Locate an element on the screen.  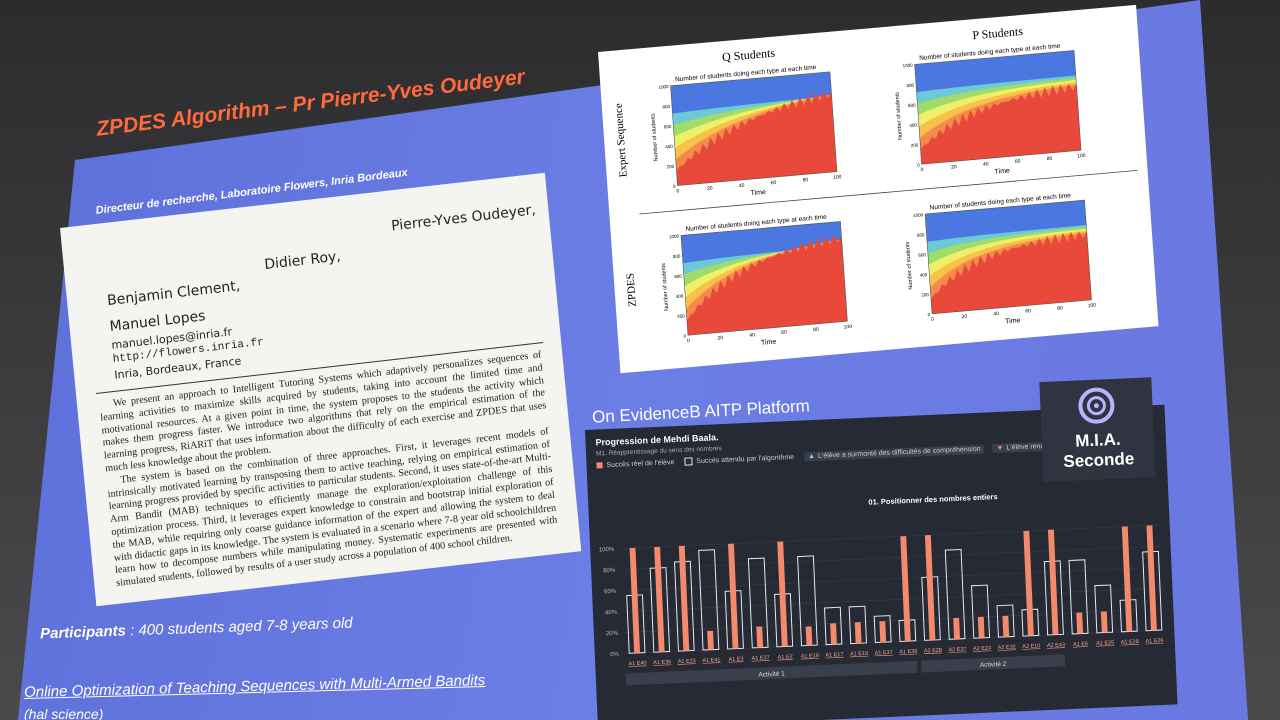
link-note: (hal science) is located at coordinates (64, 713).